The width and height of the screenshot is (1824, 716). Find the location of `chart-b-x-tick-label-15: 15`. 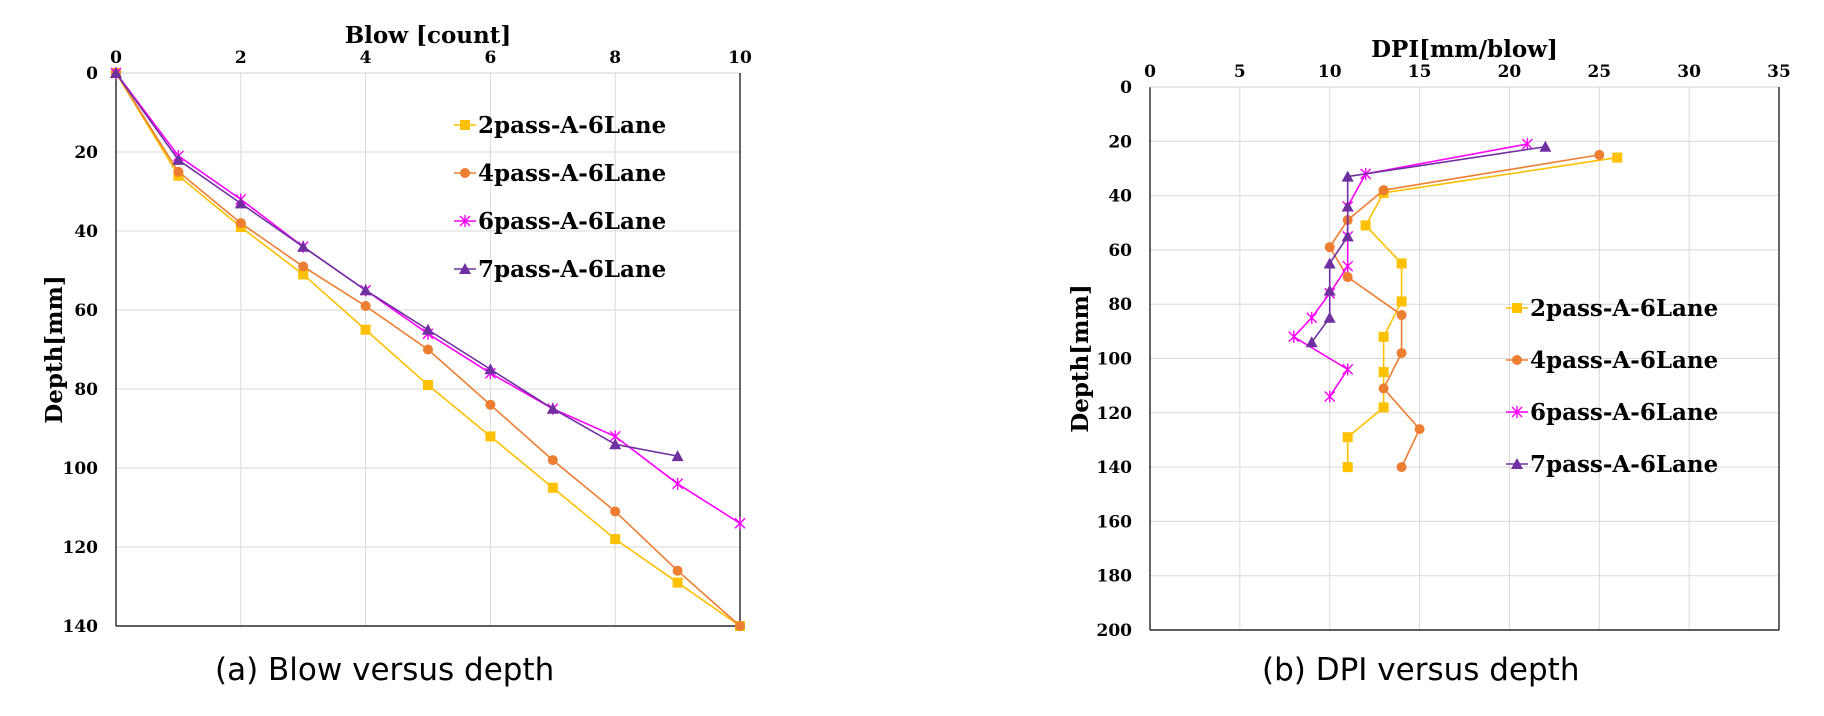

chart-b-x-tick-label-15: 15 is located at coordinates (1420, 72).